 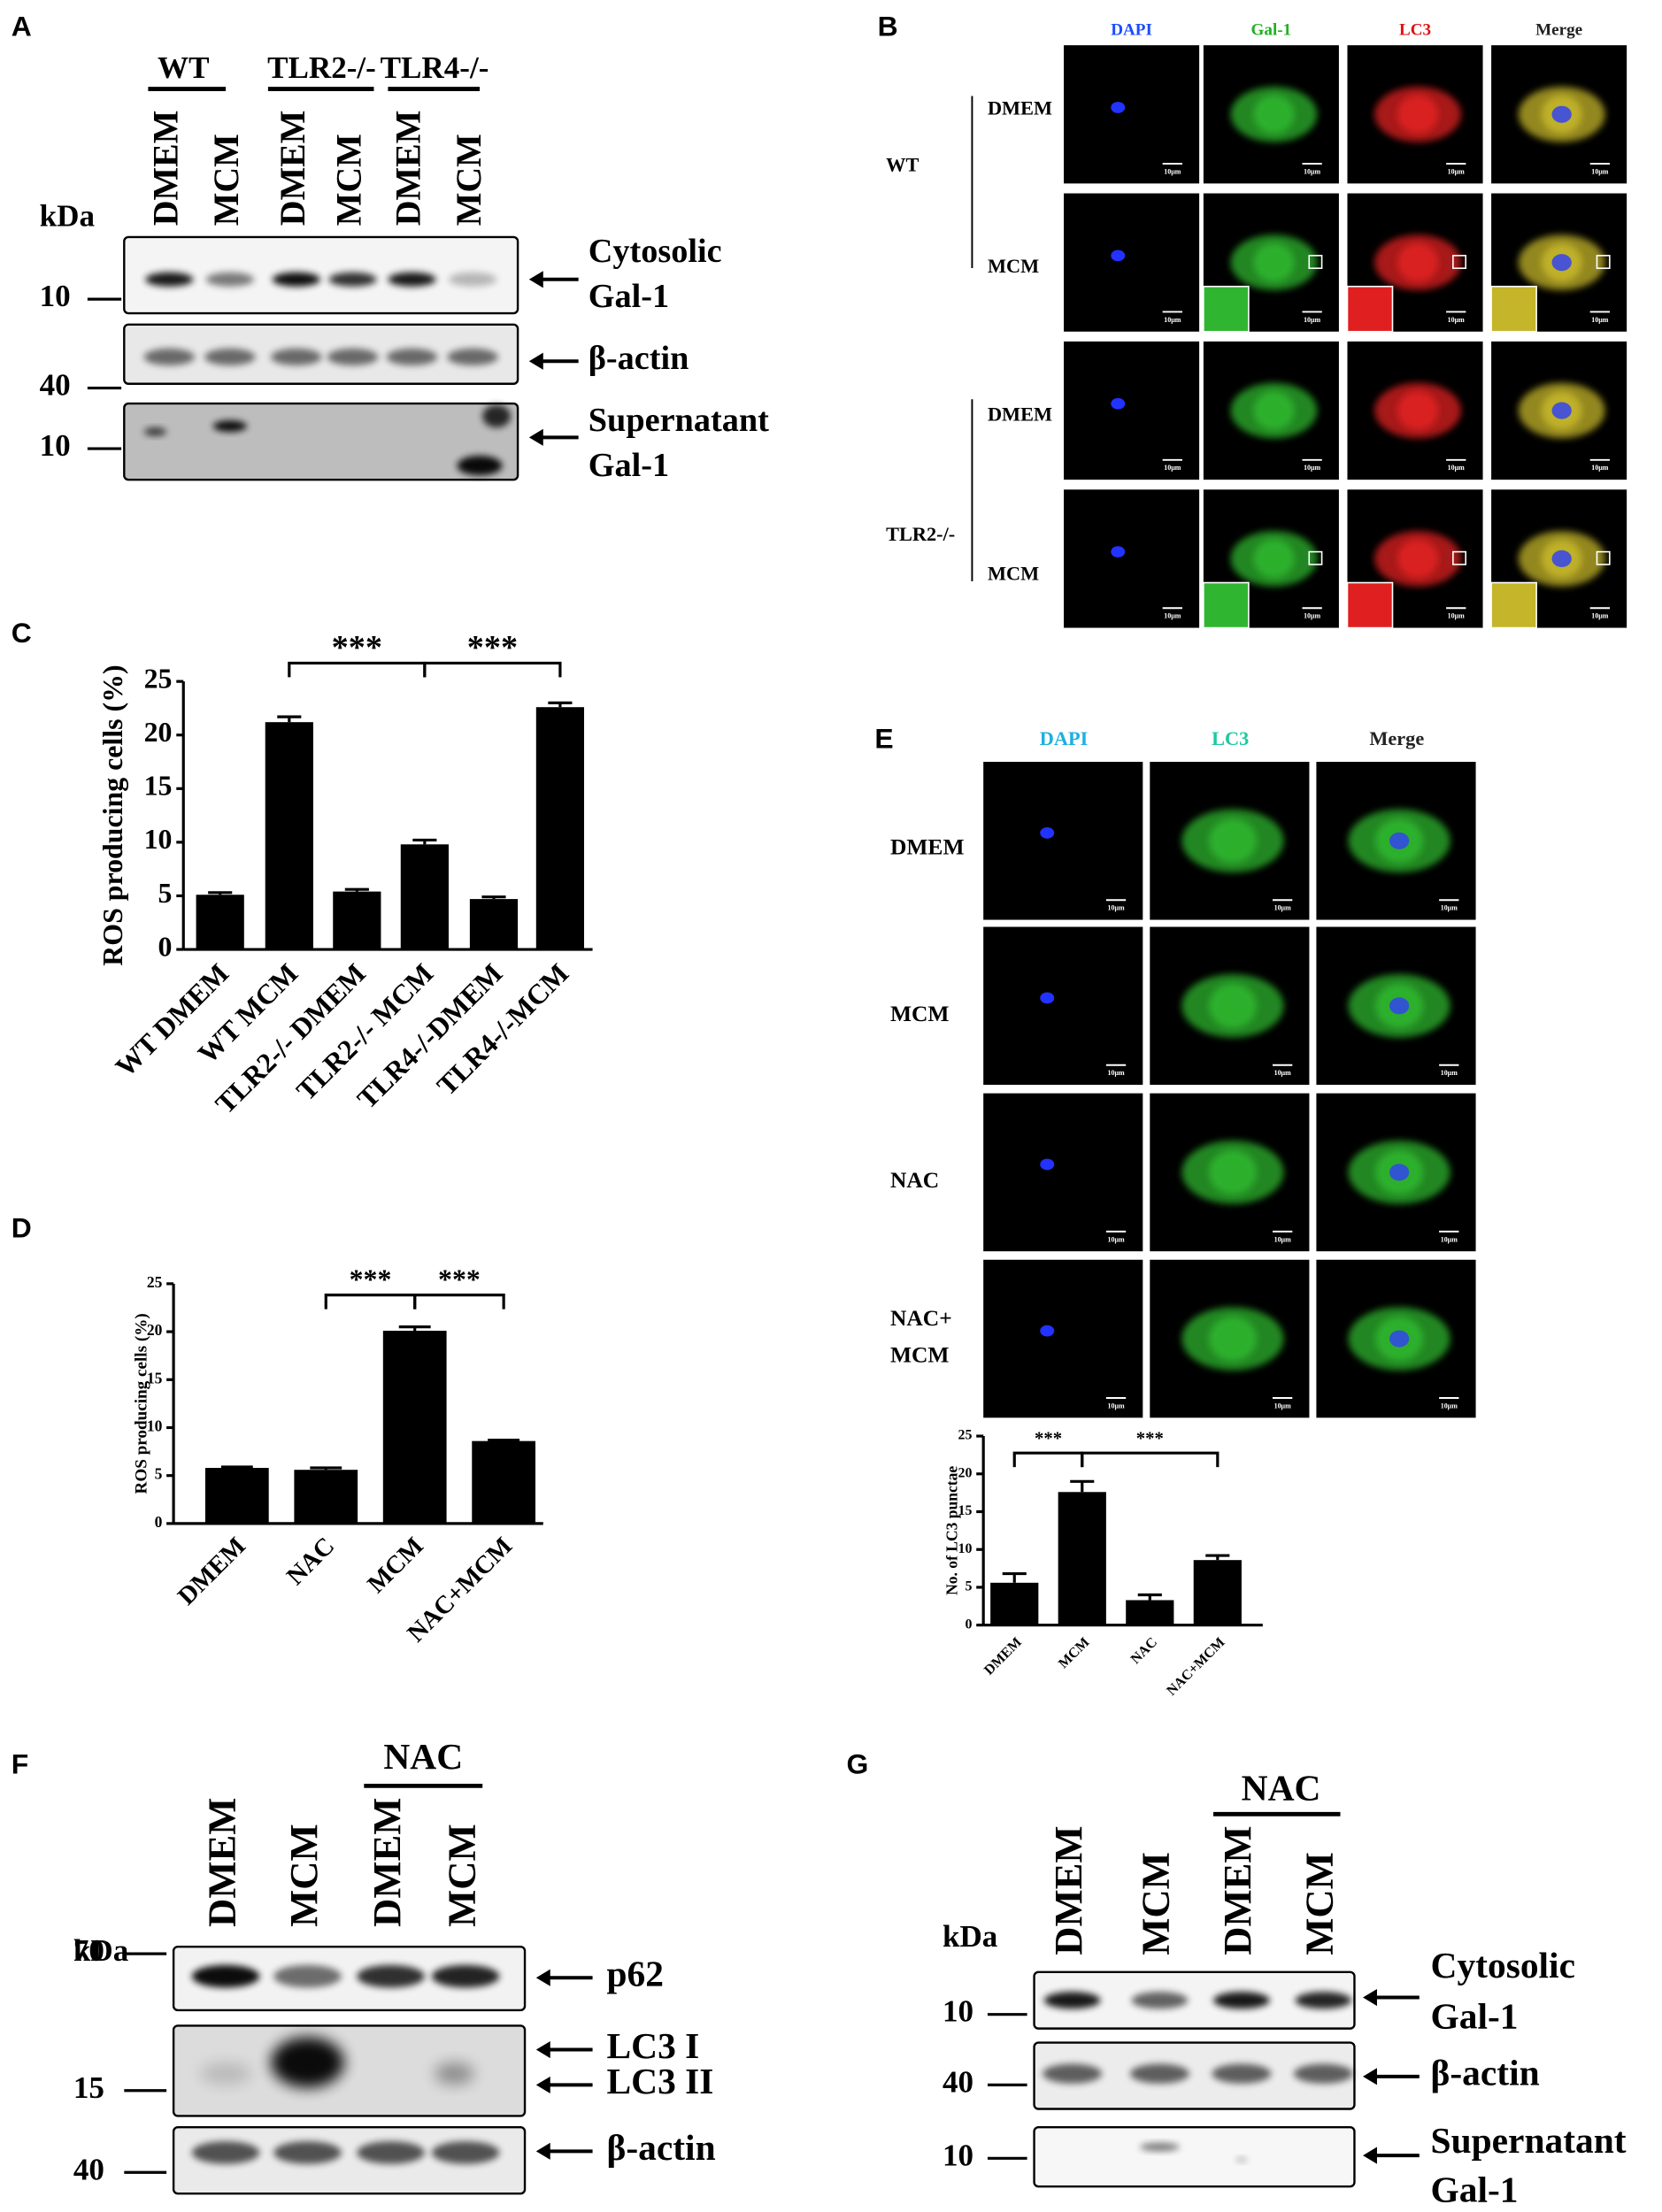 I want to click on group-label: WT, so click(x=902, y=164).